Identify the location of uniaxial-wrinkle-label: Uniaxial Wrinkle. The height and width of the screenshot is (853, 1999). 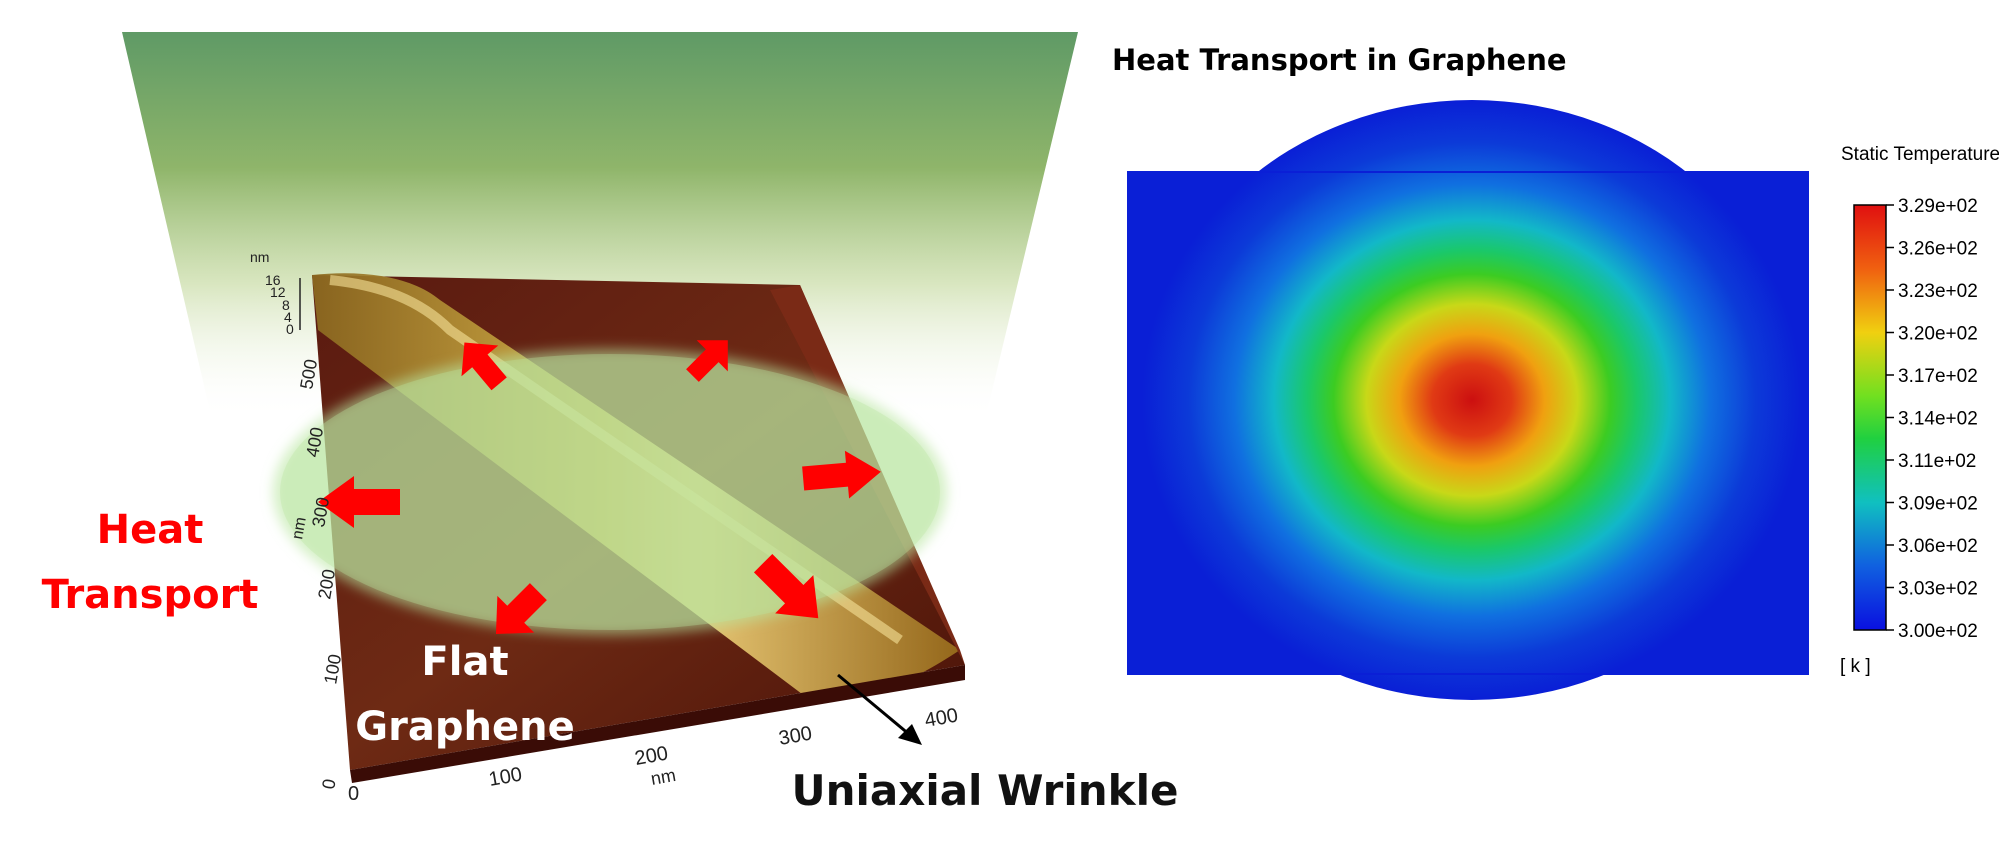
(984, 790).